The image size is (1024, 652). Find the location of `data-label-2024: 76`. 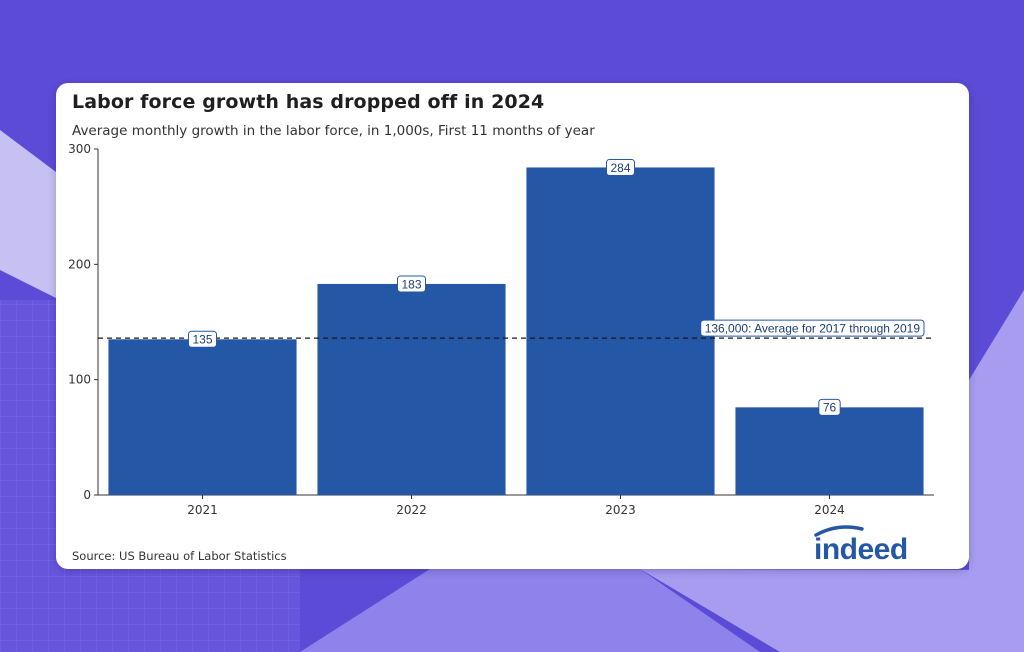

data-label-2024: 76 is located at coordinates (829, 407).